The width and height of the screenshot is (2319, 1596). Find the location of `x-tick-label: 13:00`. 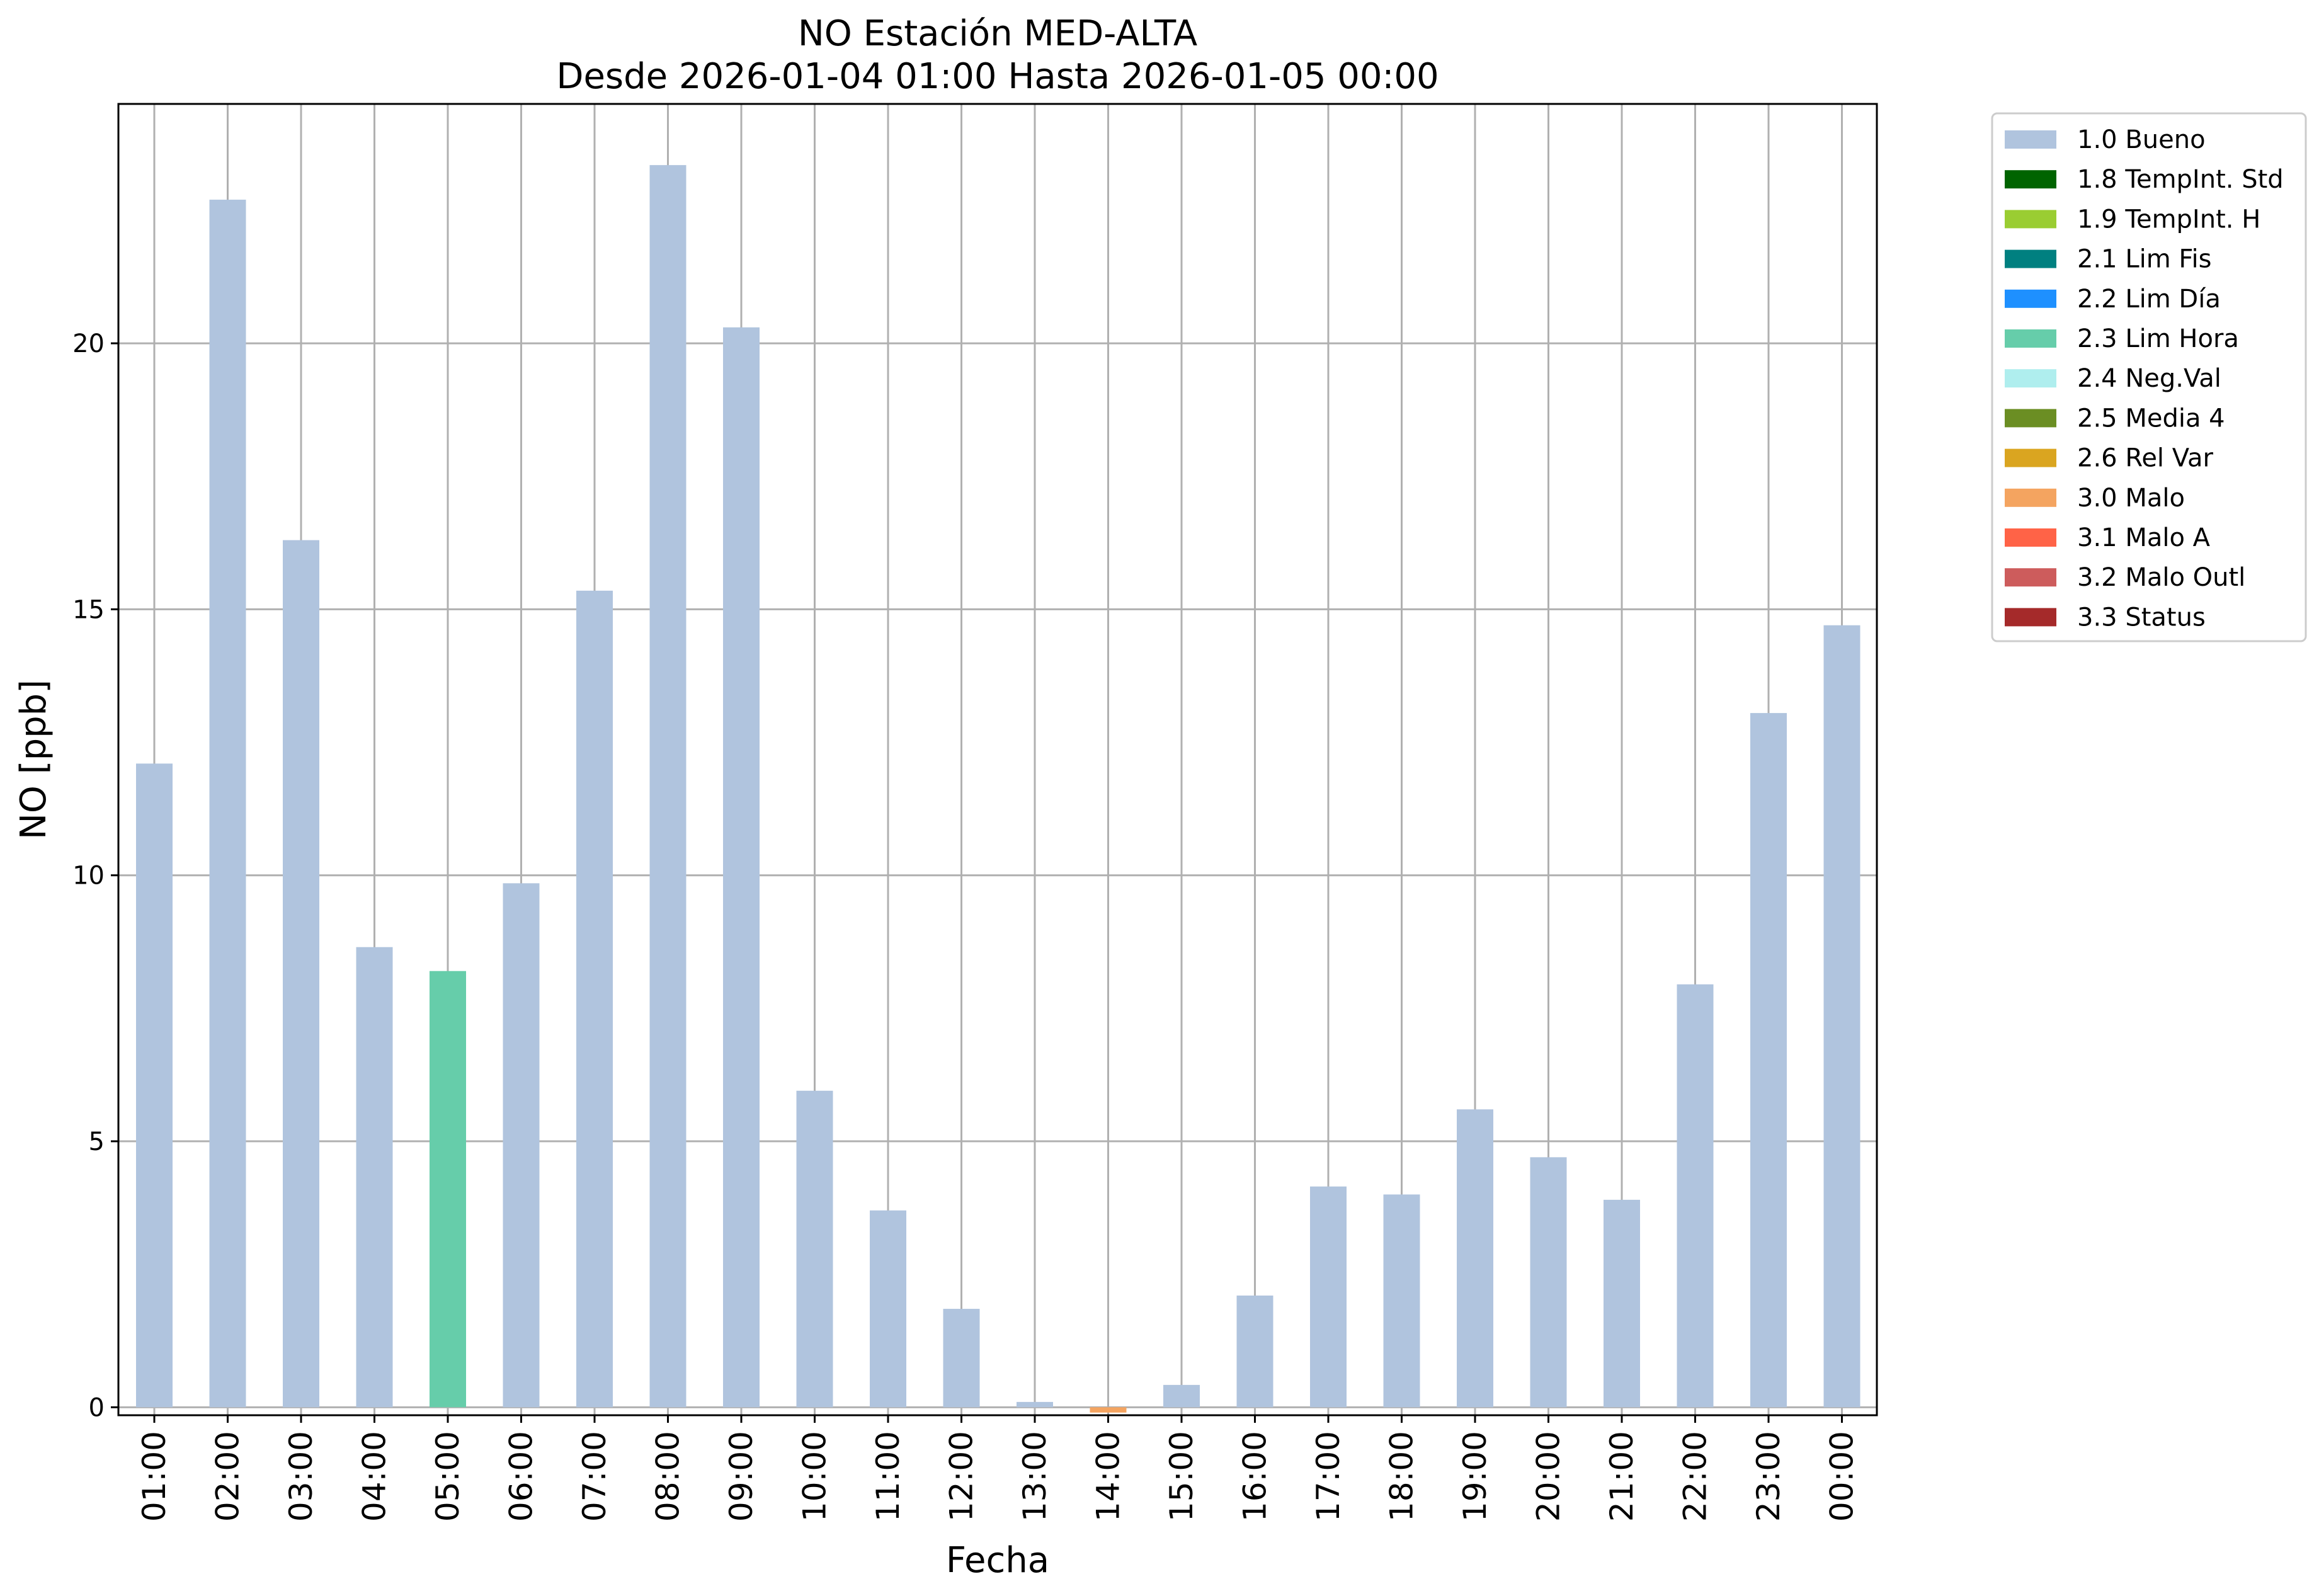

x-tick-label: 13:00 is located at coordinates (1035, 1476).